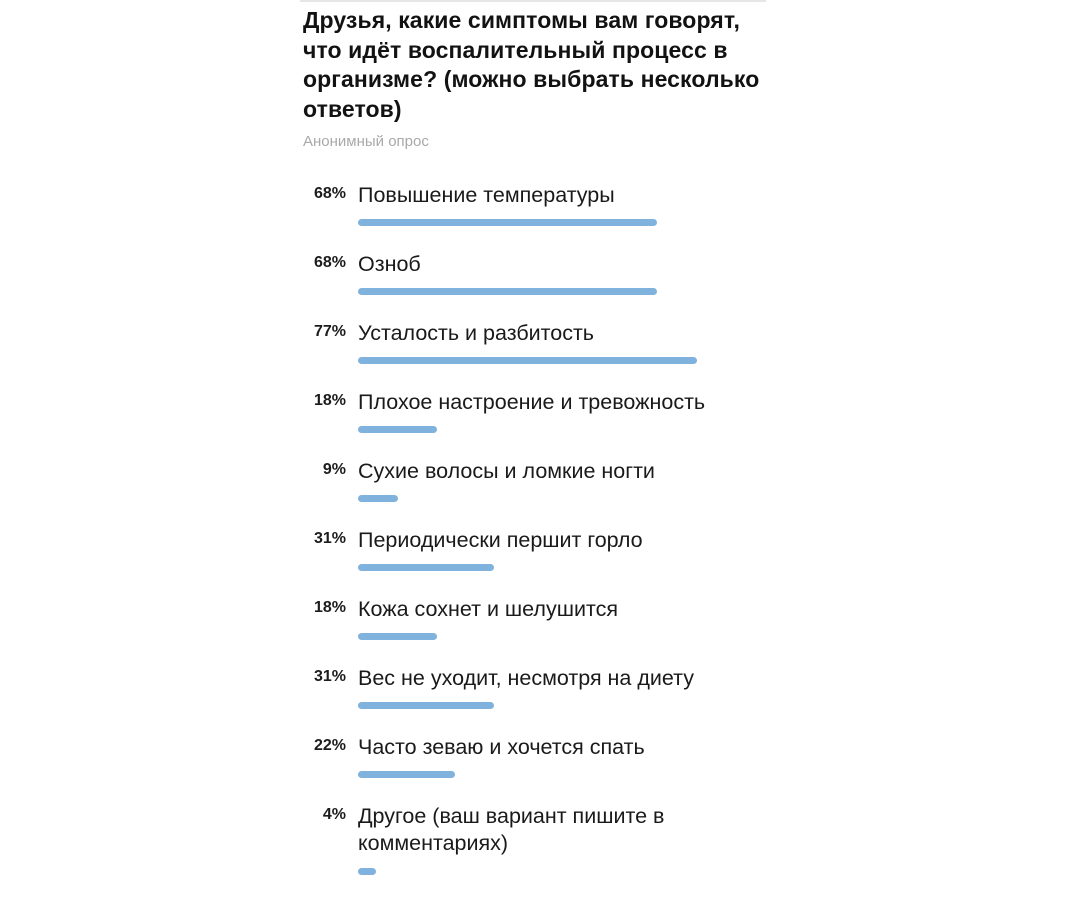 Image resolution: width=1080 pixels, height=899 pixels. What do you see at coordinates (486, 195) in the screenshot?
I see `option-label: Повышение температуры` at bounding box center [486, 195].